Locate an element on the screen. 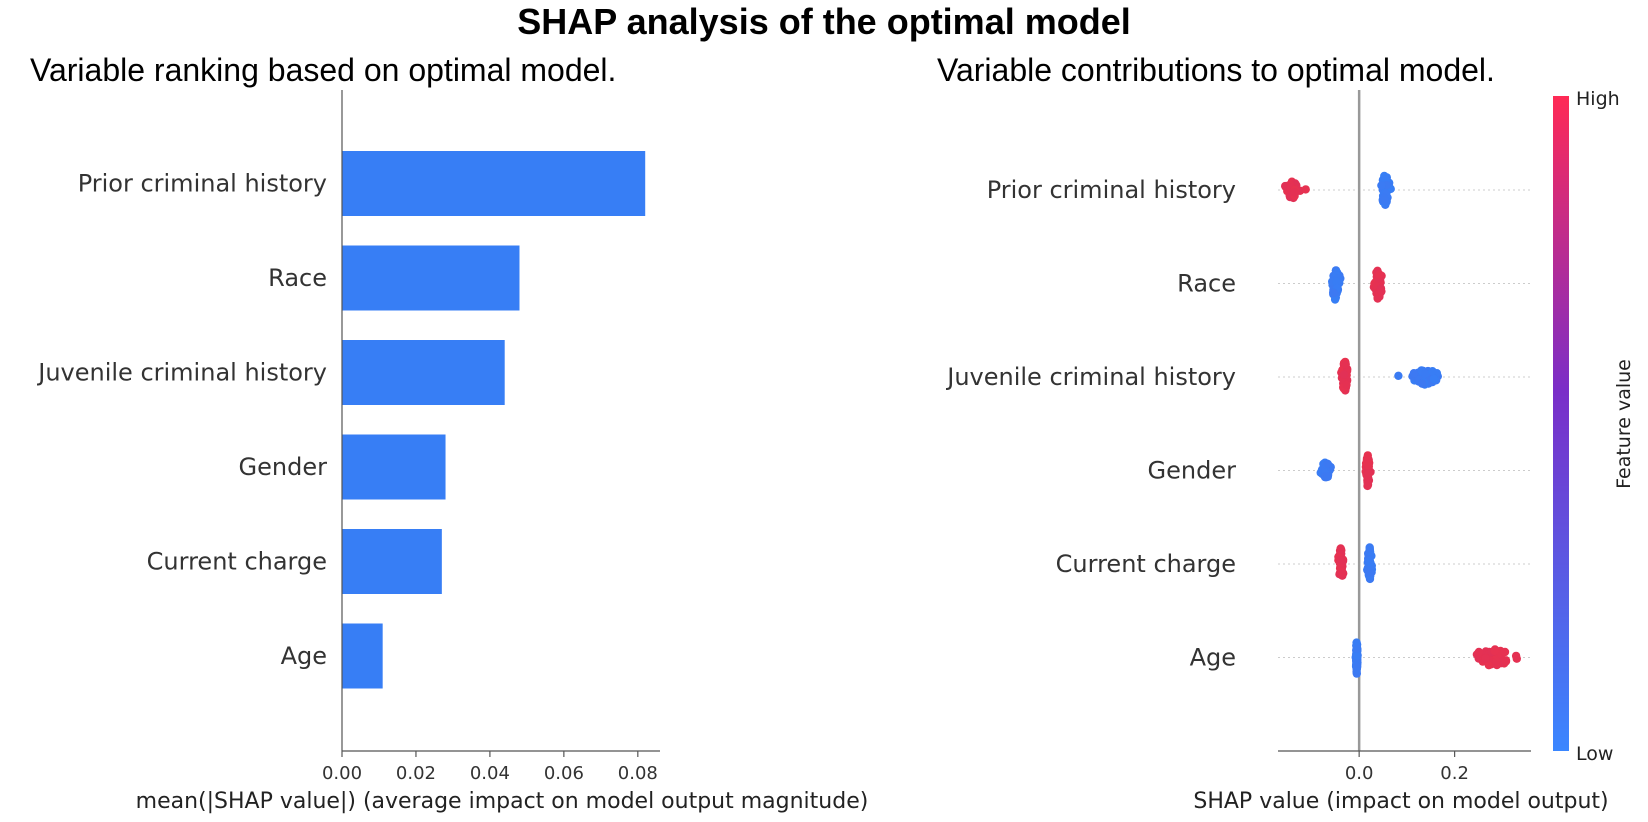 Image resolution: width=1648 pixels, height=822 pixels. beeswarm-x-axis-title: SHAP value (impact on model output) is located at coordinates (1400, 801).